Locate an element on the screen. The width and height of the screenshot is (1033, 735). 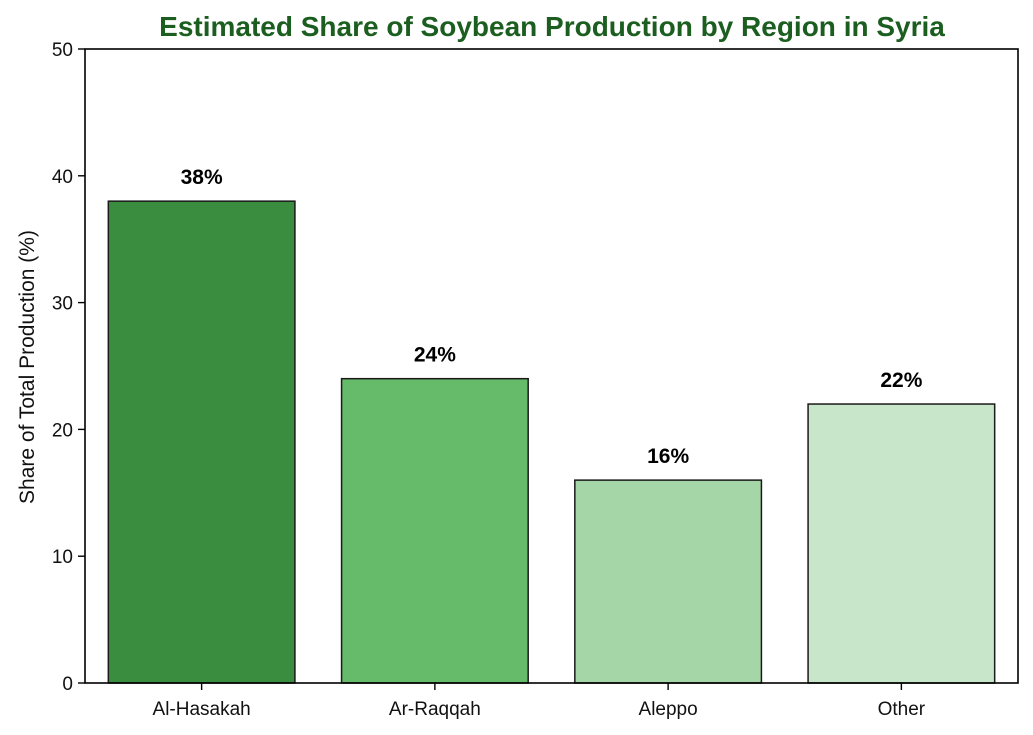
y-axis-title: Share of Total Production (%) is located at coordinates (27, 367).